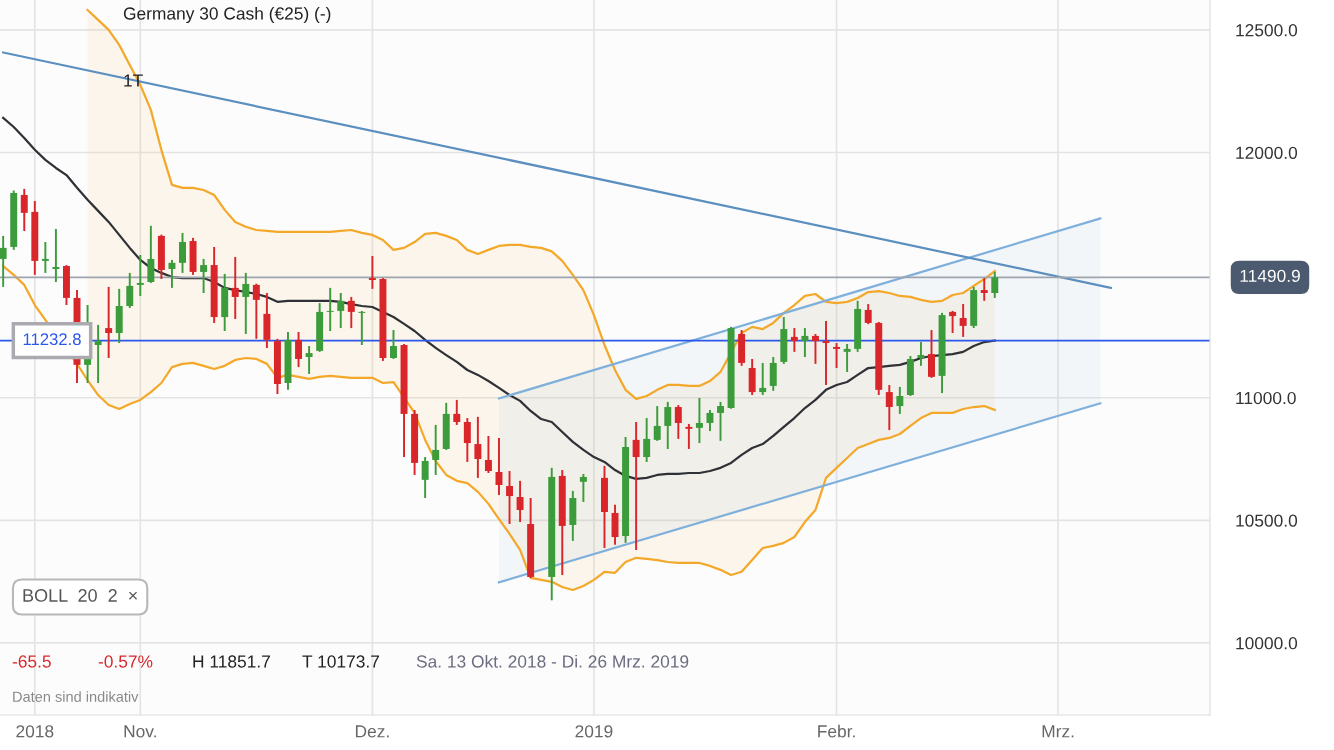  I want to click on y-tick-label: 10000.0, so click(1267, 643).